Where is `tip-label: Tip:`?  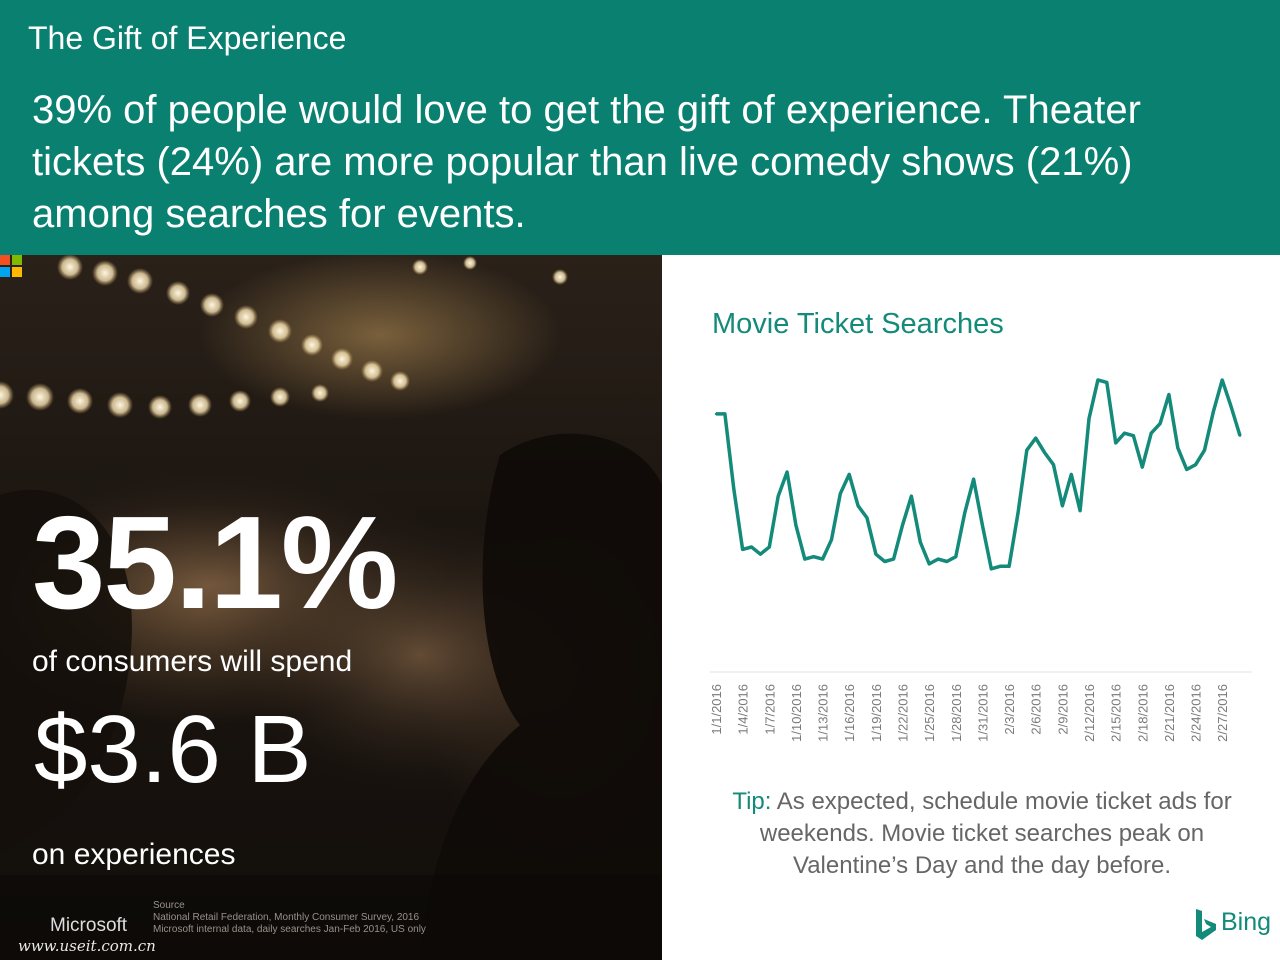
tip-label: Tip: is located at coordinates (752, 801).